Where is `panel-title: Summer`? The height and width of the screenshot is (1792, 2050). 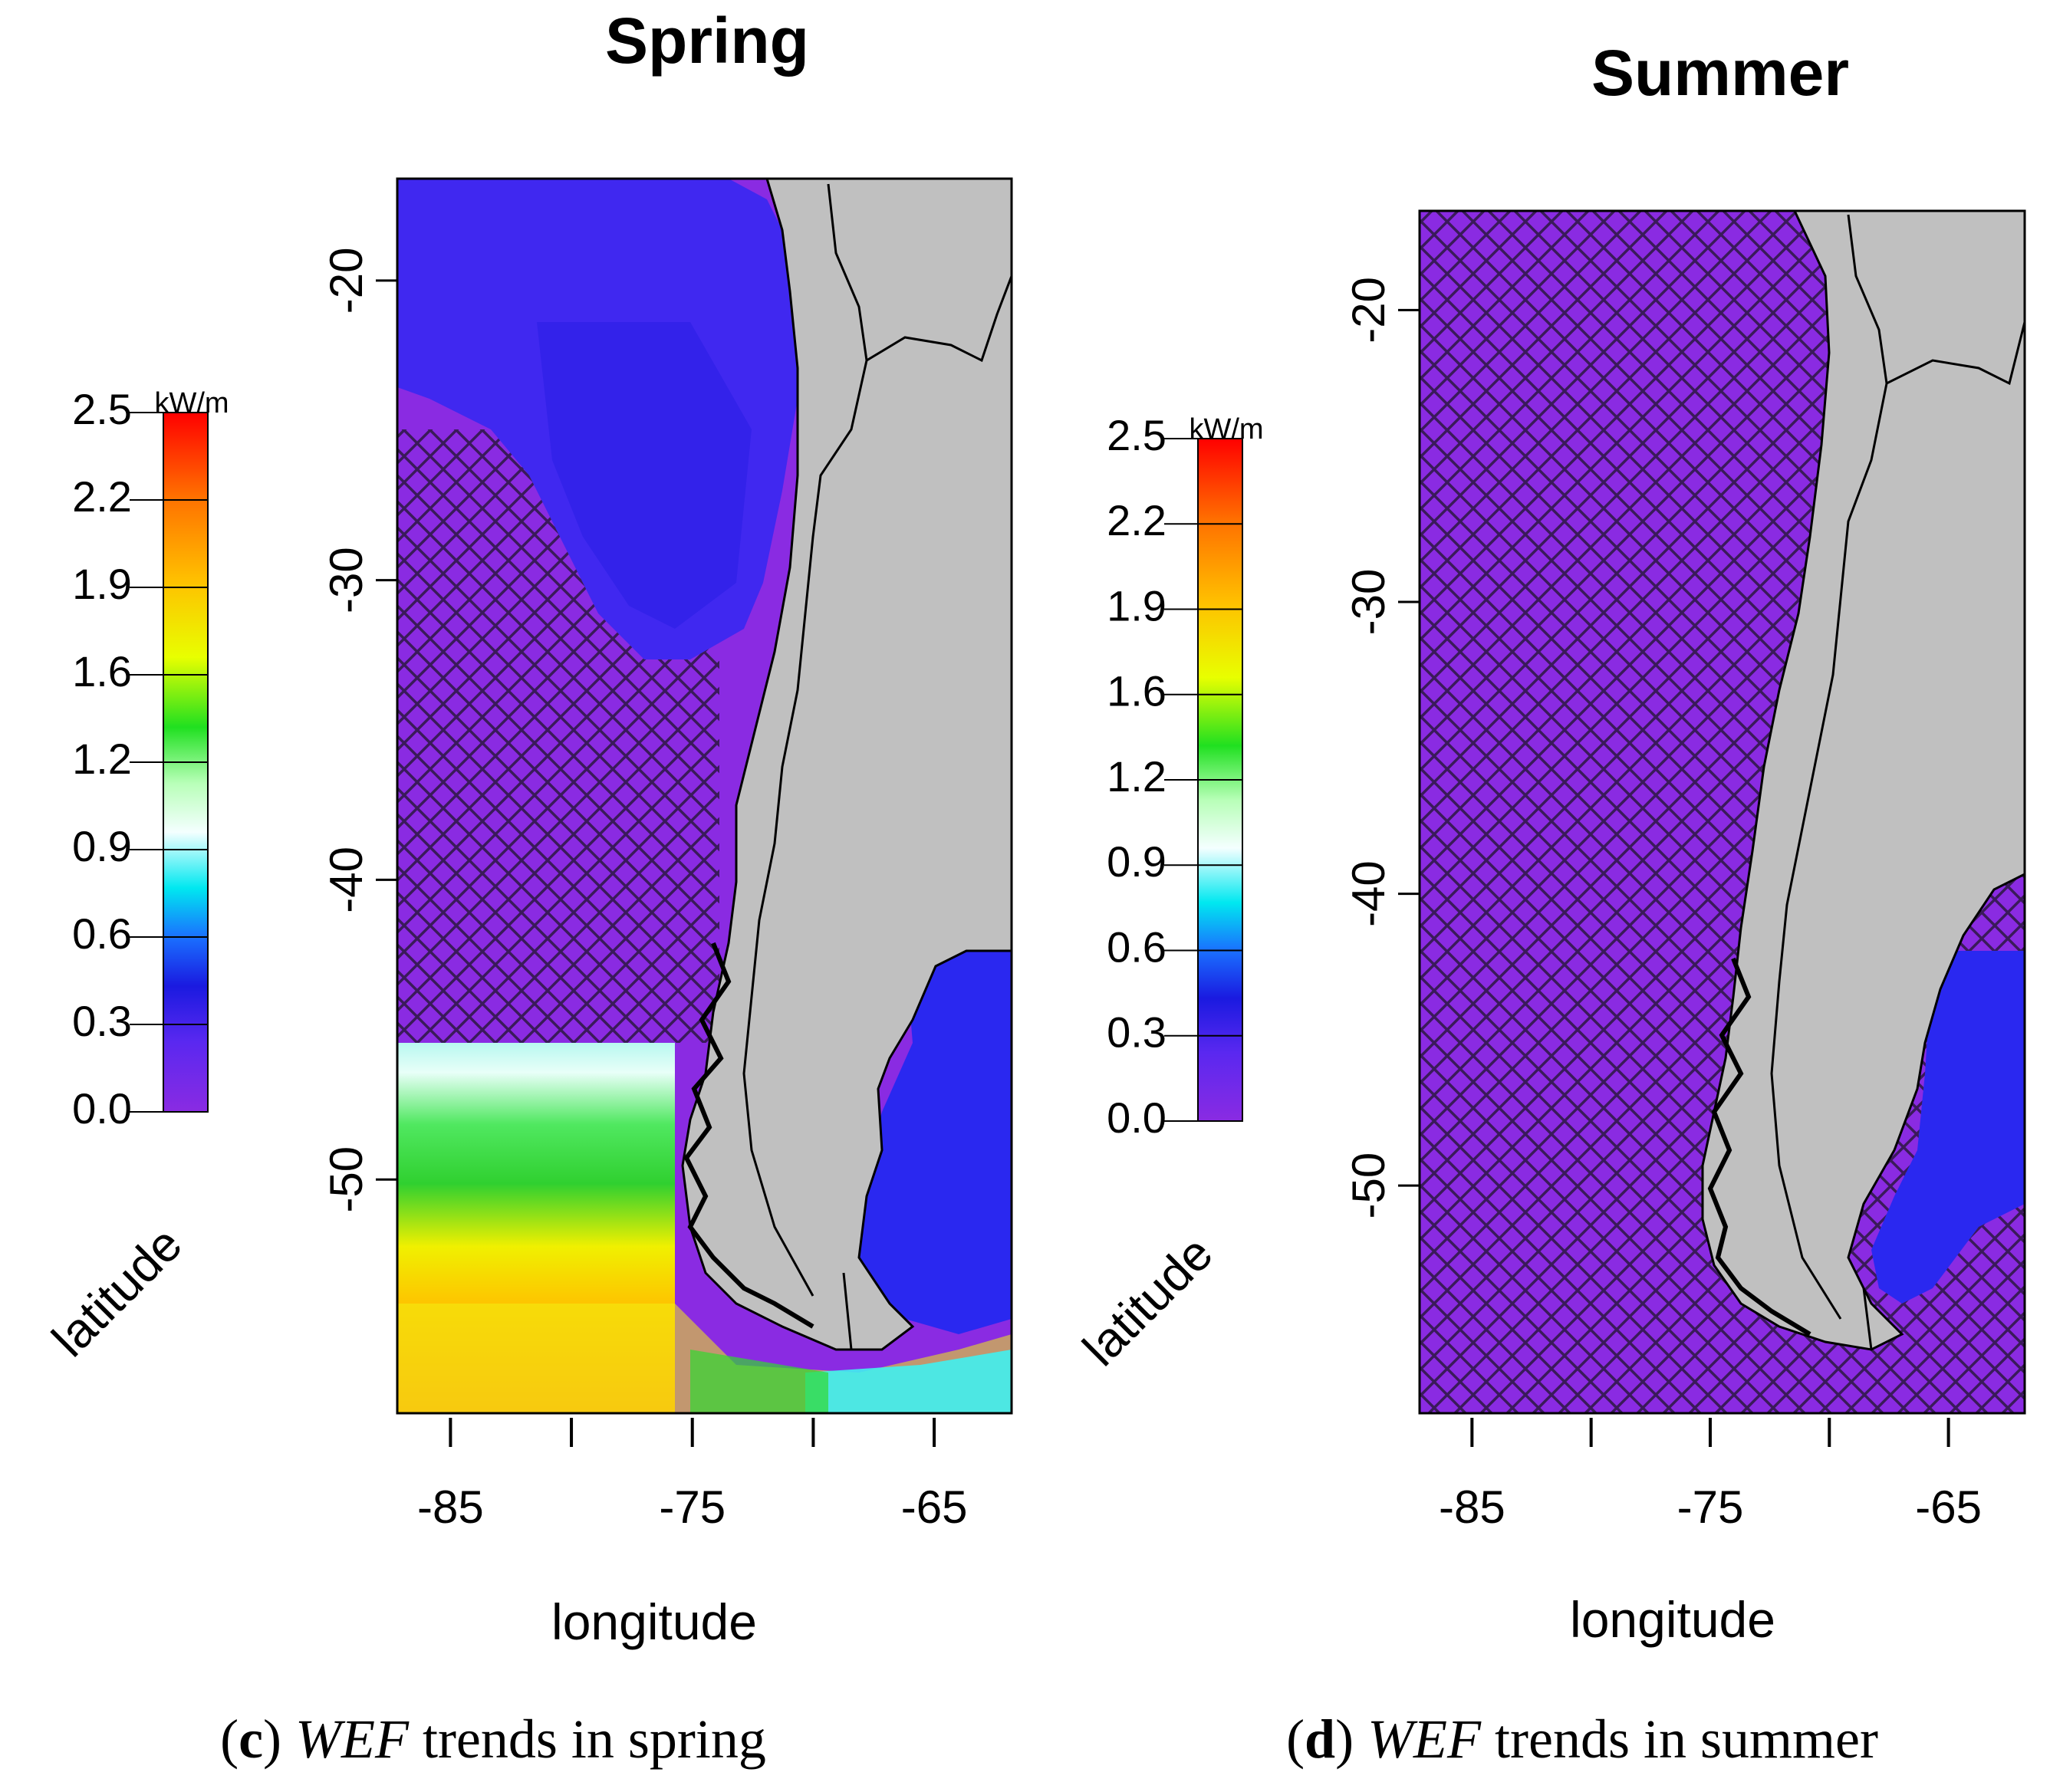 panel-title: Summer is located at coordinates (1720, 73).